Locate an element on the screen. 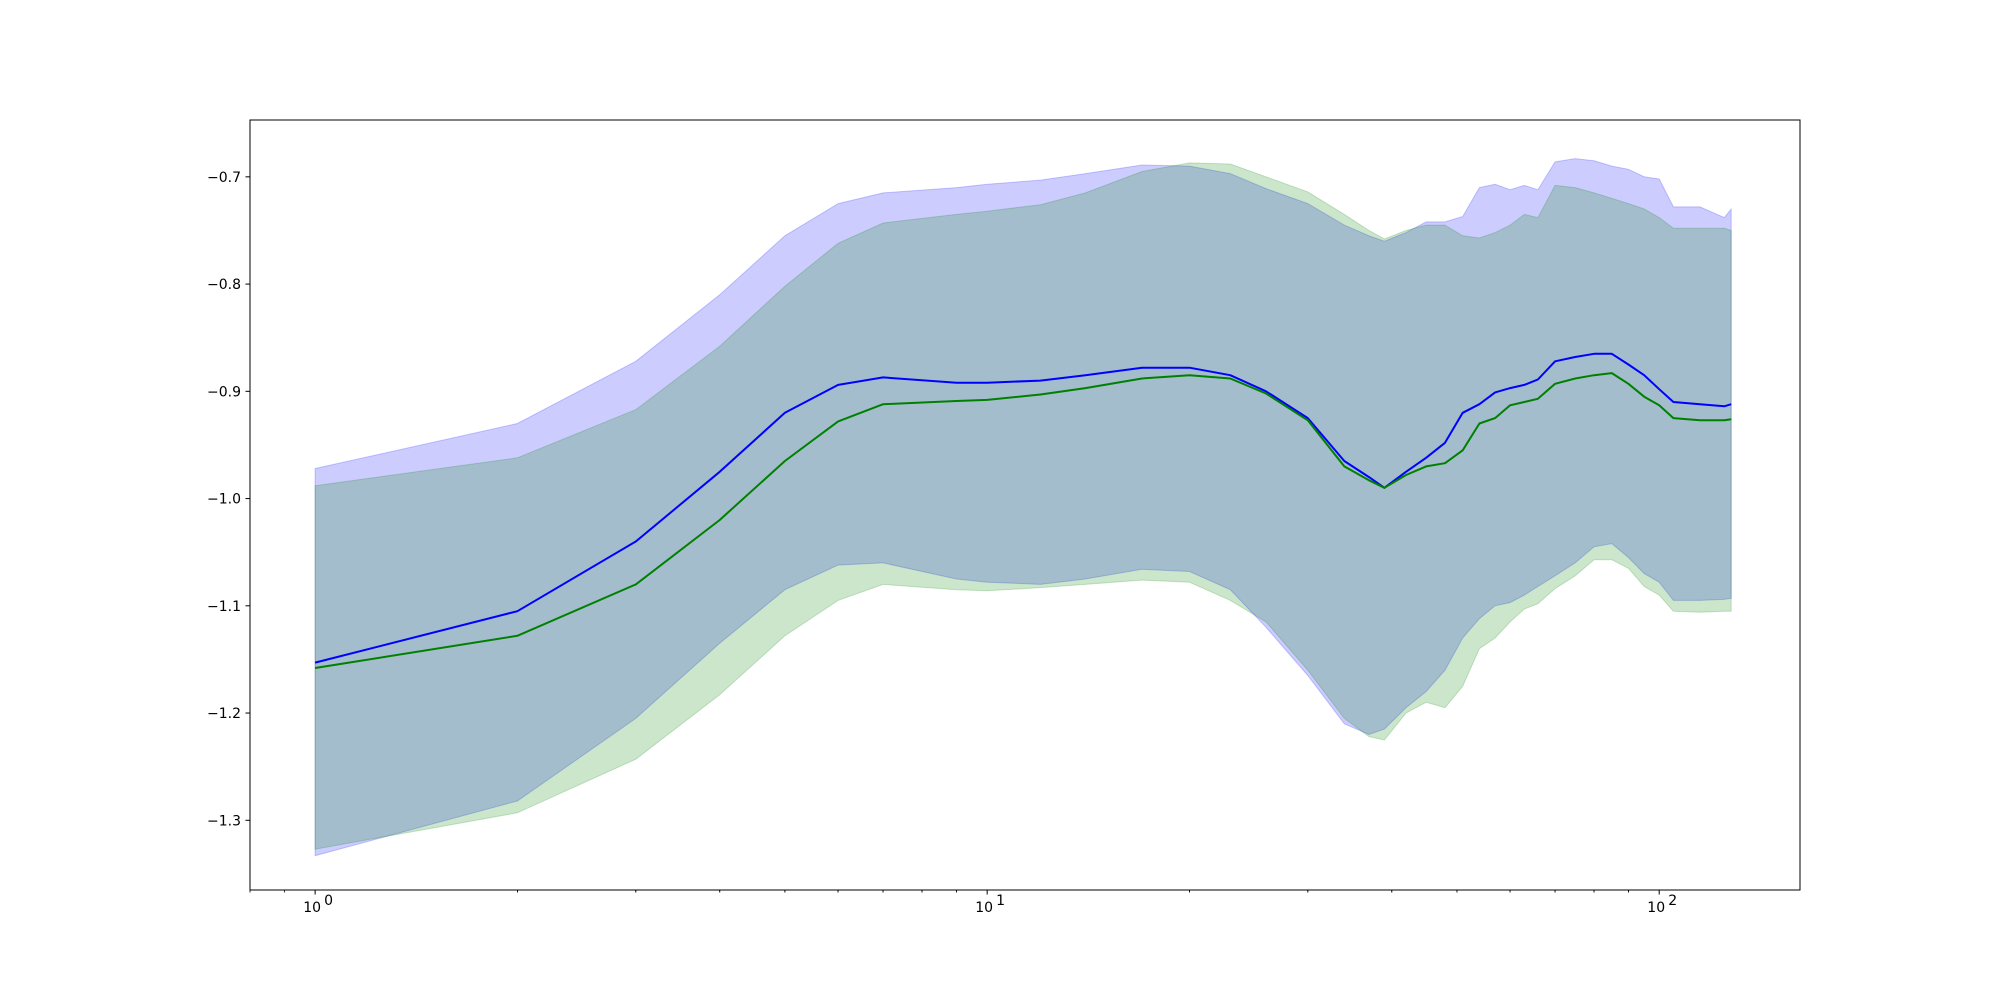 The width and height of the screenshot is (2000, 1000). x-tick-exponent: 1 is located at coordinates (1000, 901).